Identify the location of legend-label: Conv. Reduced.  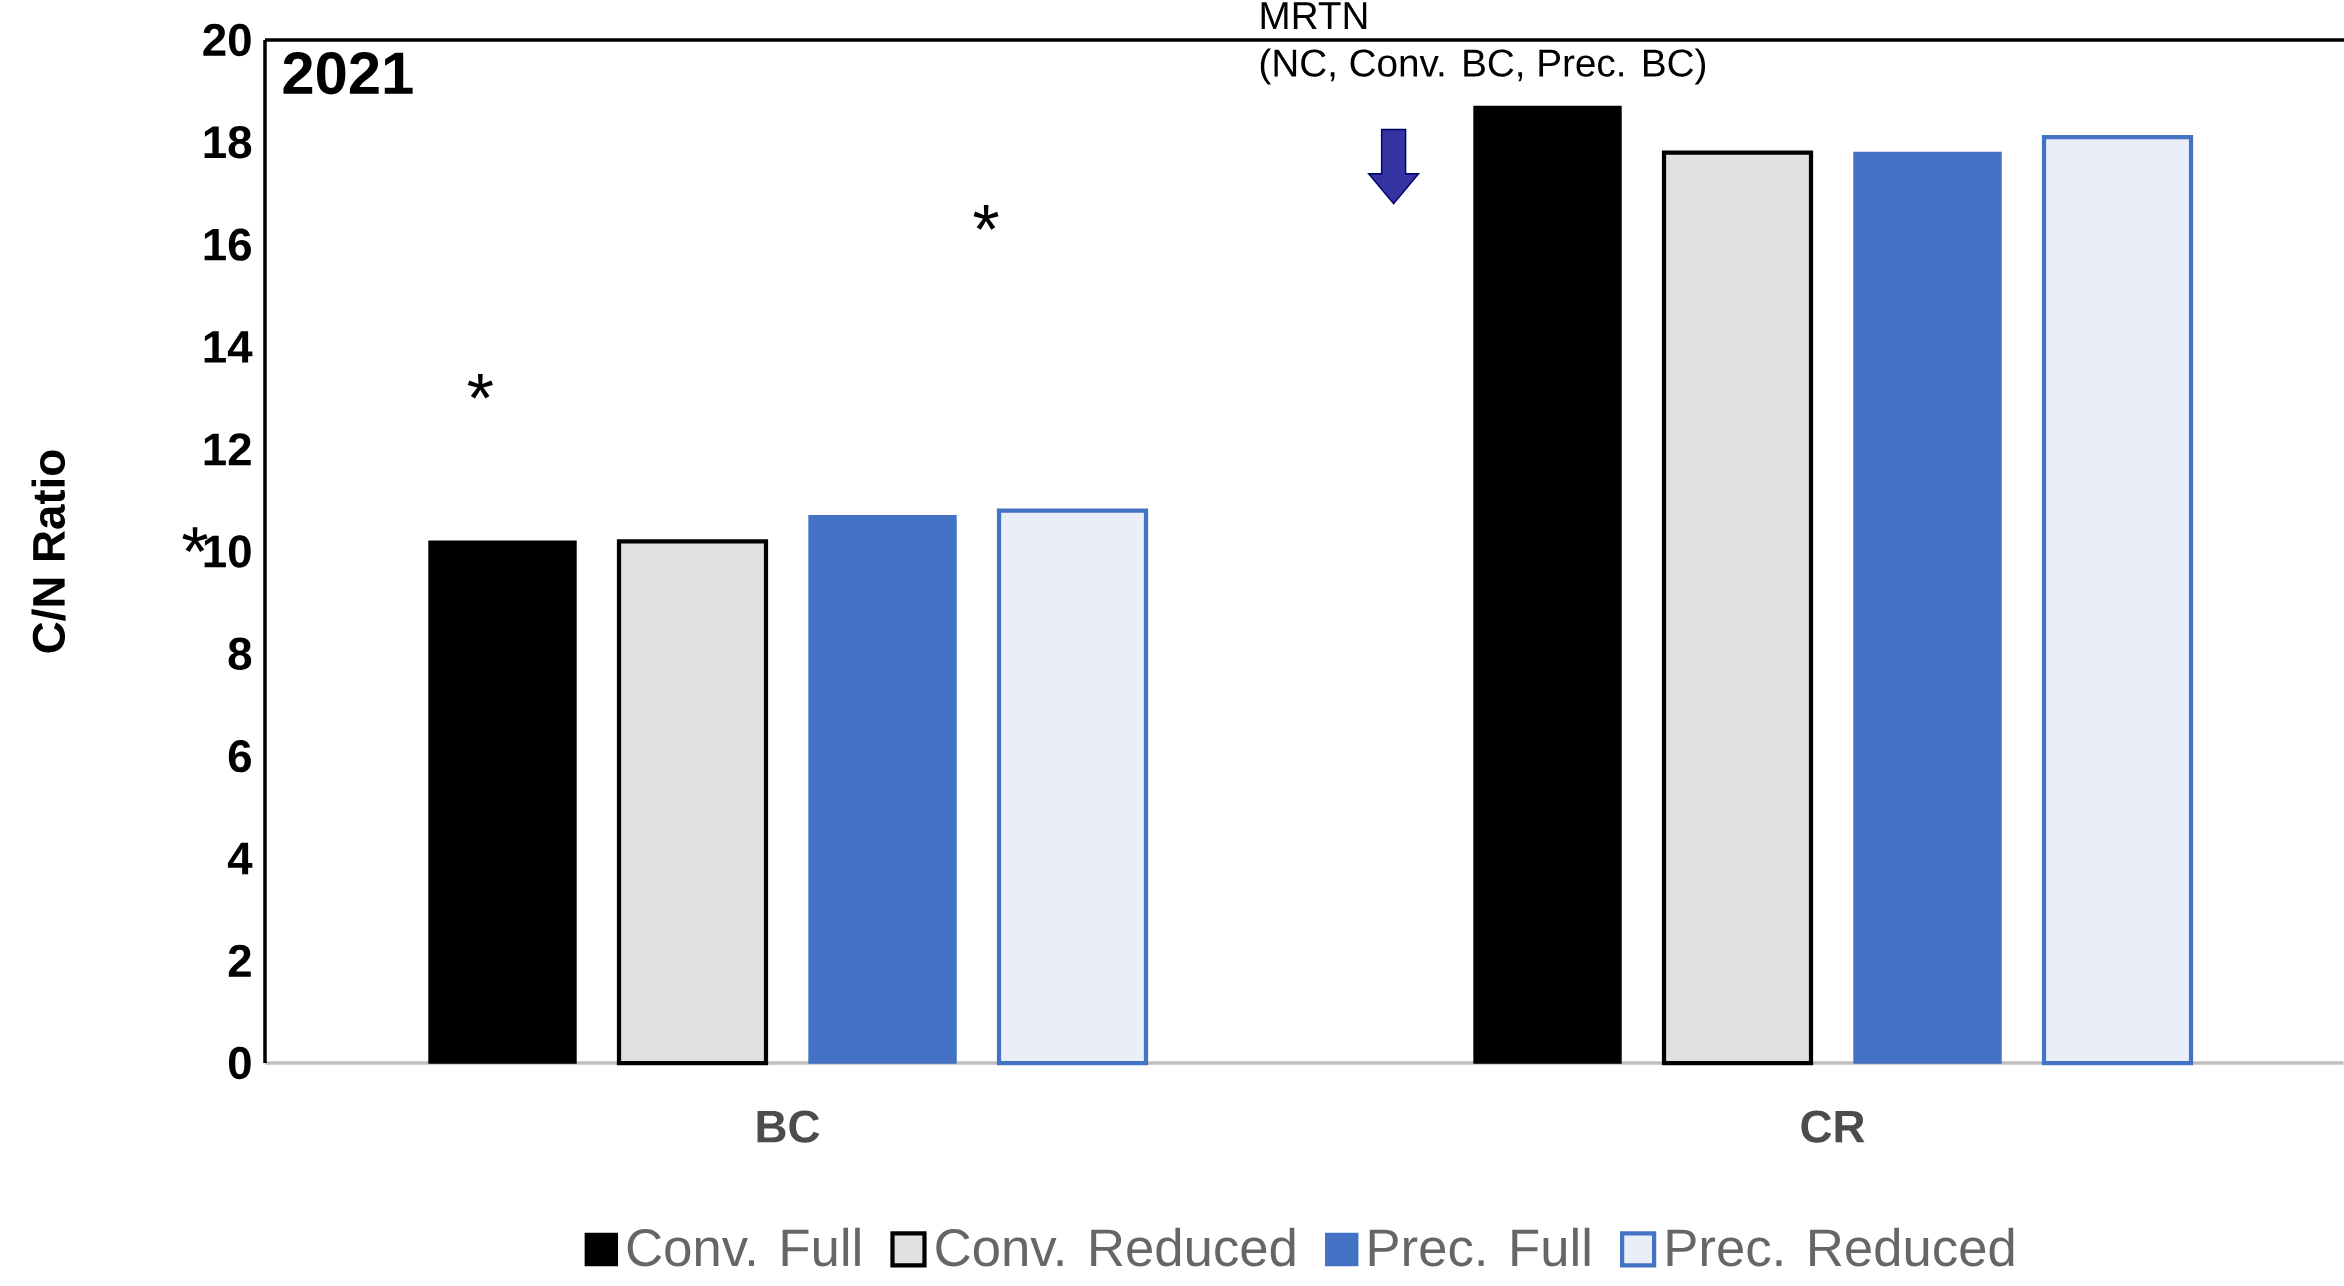
(1115, 1247).